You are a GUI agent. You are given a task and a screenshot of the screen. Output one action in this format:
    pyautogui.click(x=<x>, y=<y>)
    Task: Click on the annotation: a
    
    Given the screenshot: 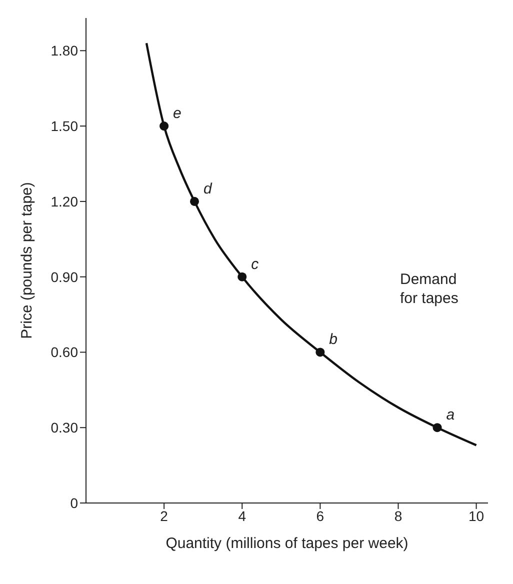 What is the action you would take?
    pyautogui.click(x=450, y=415)
    